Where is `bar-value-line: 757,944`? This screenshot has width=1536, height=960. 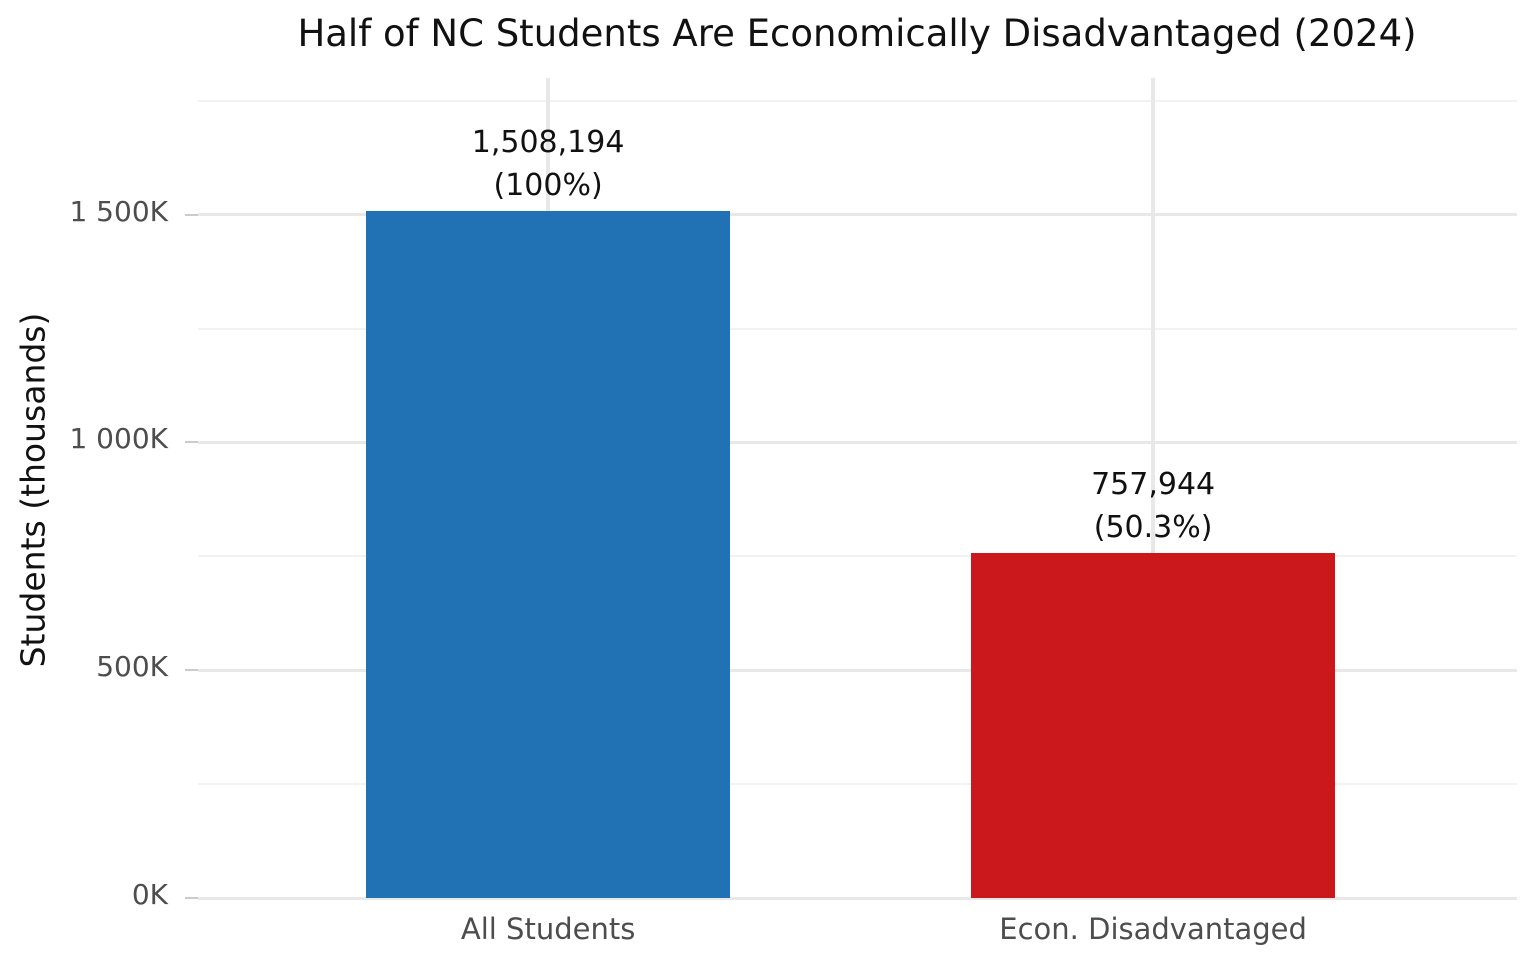
bar-value-line: 757,944 is located at coordinates (1153, 484).